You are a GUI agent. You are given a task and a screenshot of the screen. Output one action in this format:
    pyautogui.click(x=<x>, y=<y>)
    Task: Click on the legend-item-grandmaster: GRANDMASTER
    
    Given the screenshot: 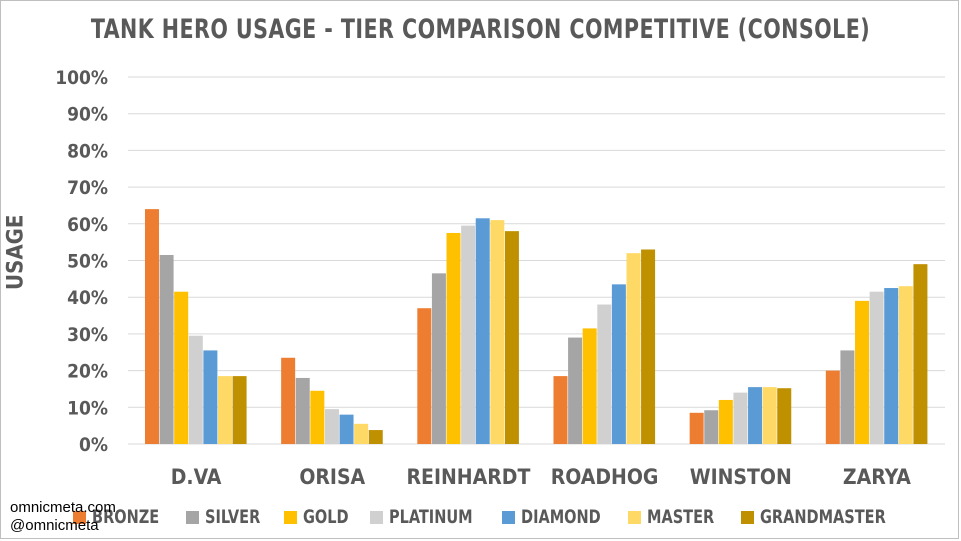 What is the action you would take?
    pyautogui.click(x=824, y=517)
    